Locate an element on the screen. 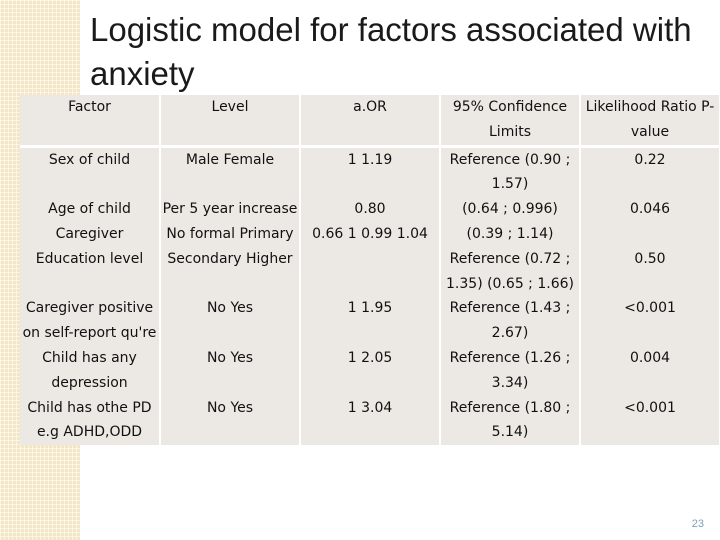 This screenshot has height=540, width=720. cell-confidence-limits: Reference (0.90 ; 1.57) is located at coordinates (510, 172).